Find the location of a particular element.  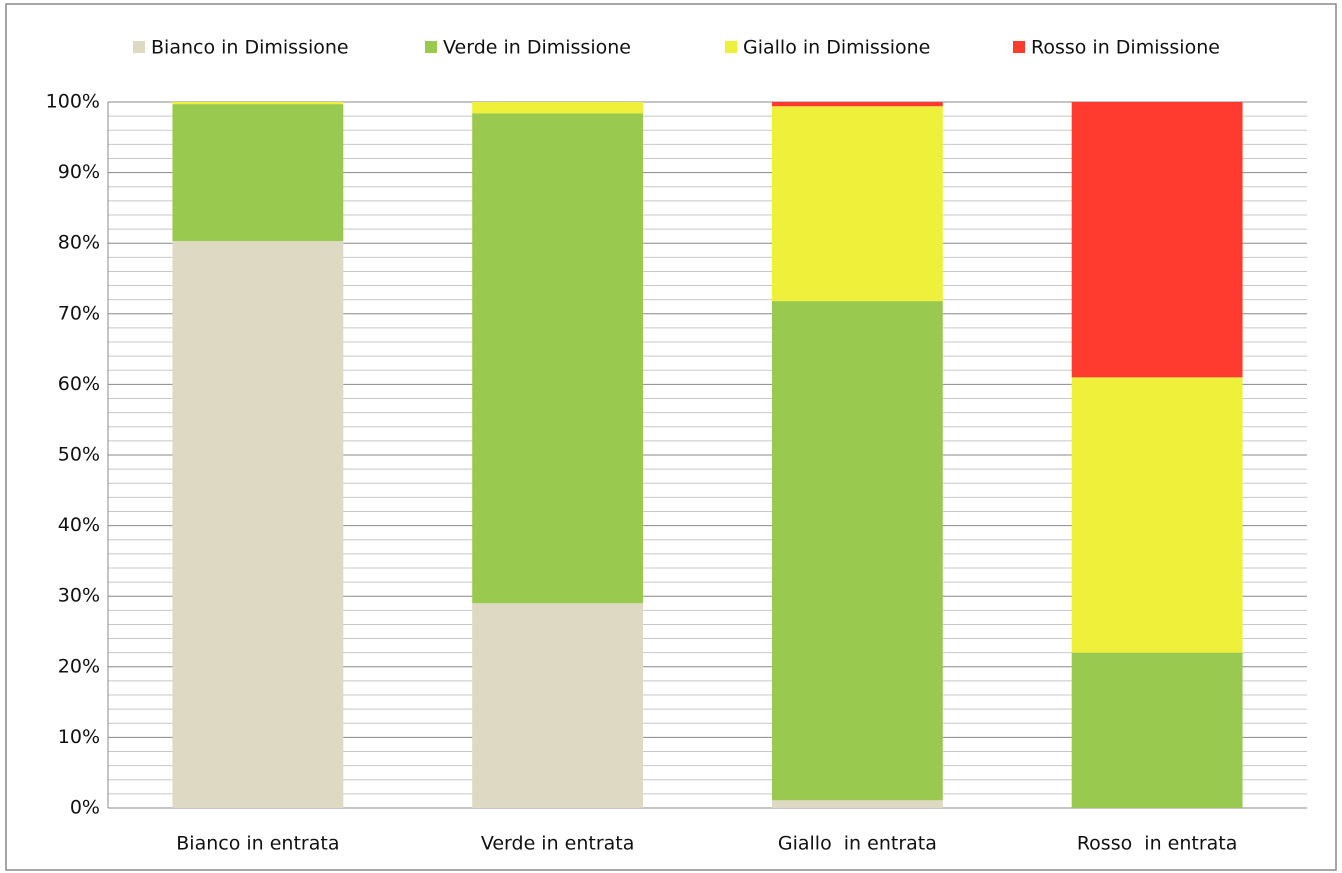

y-tick-label: 10% is located at coordinates (79, 737).